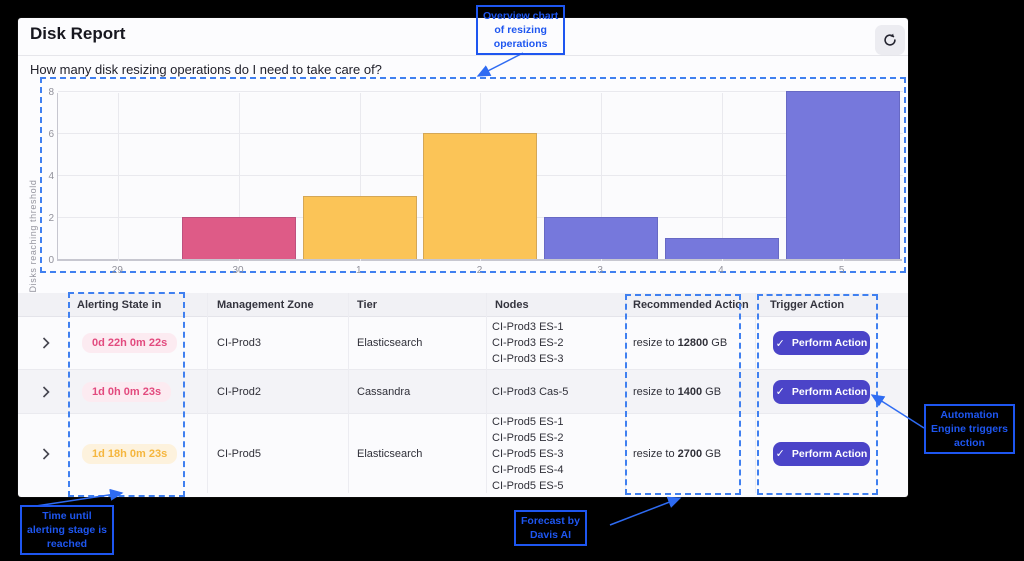 The image size is (1024, 561). What do you see at coordinates (117, 270) in the screenshot?
I see `x-axis-tick-label: 29` at bounding box center [117, 270].